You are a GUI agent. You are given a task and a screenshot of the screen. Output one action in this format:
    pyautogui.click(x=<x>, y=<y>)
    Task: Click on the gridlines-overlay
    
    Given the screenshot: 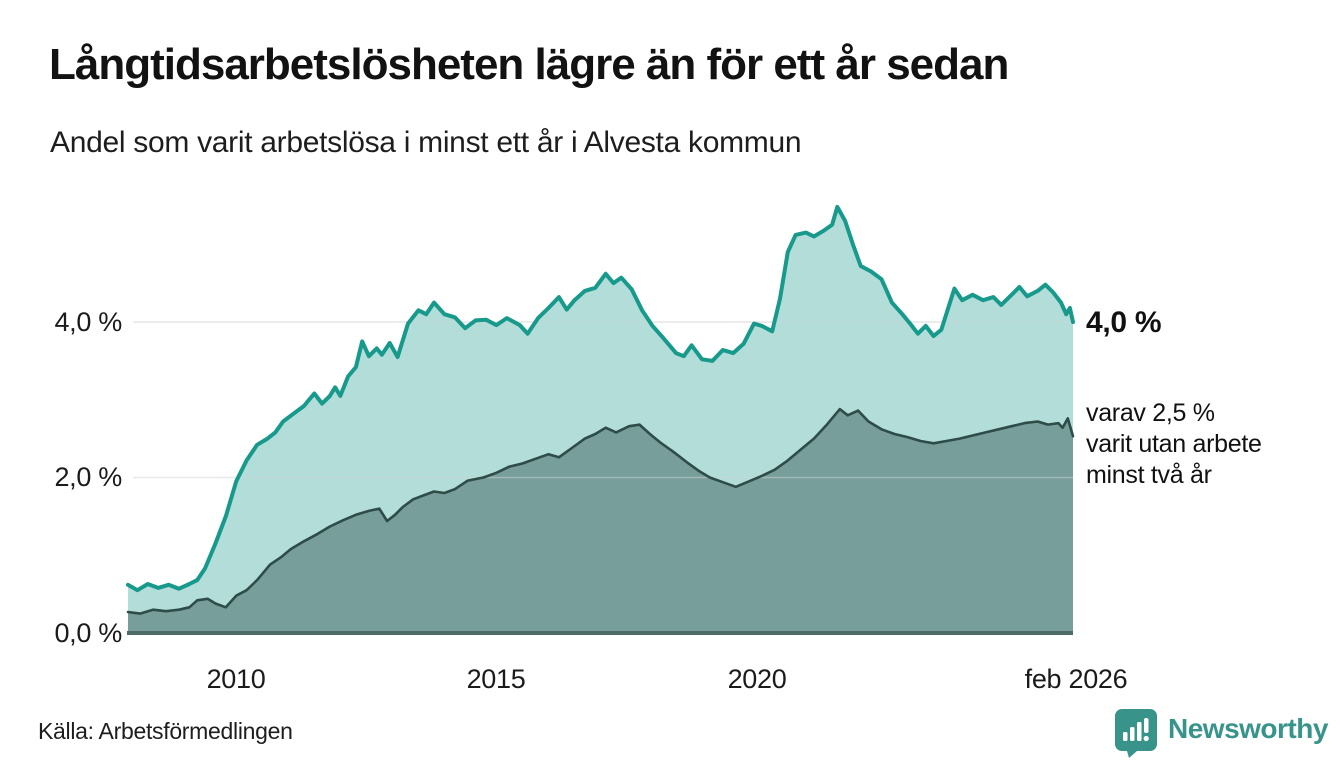 What is the action you would take?
    pyautogui.click(x=603, y=400)
    